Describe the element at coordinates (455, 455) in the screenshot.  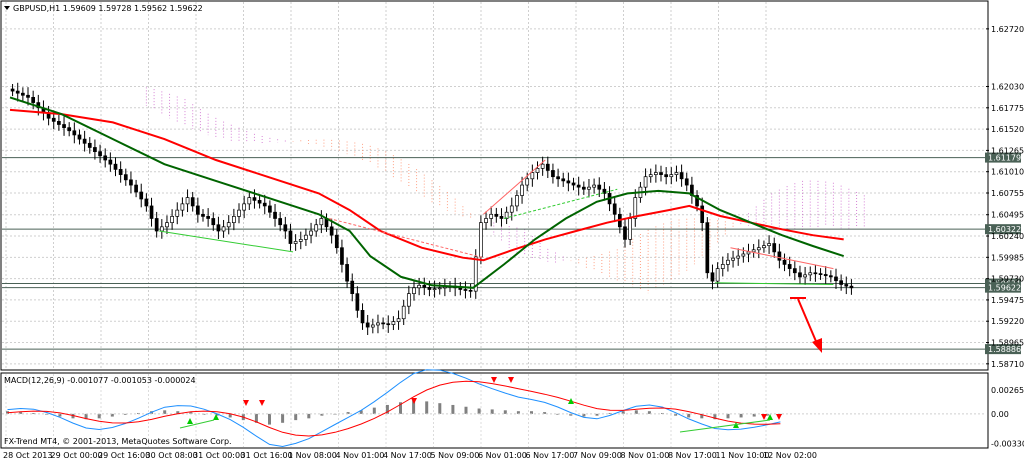
I see `time-tick-label: 5 Nov 09:00` at that location.